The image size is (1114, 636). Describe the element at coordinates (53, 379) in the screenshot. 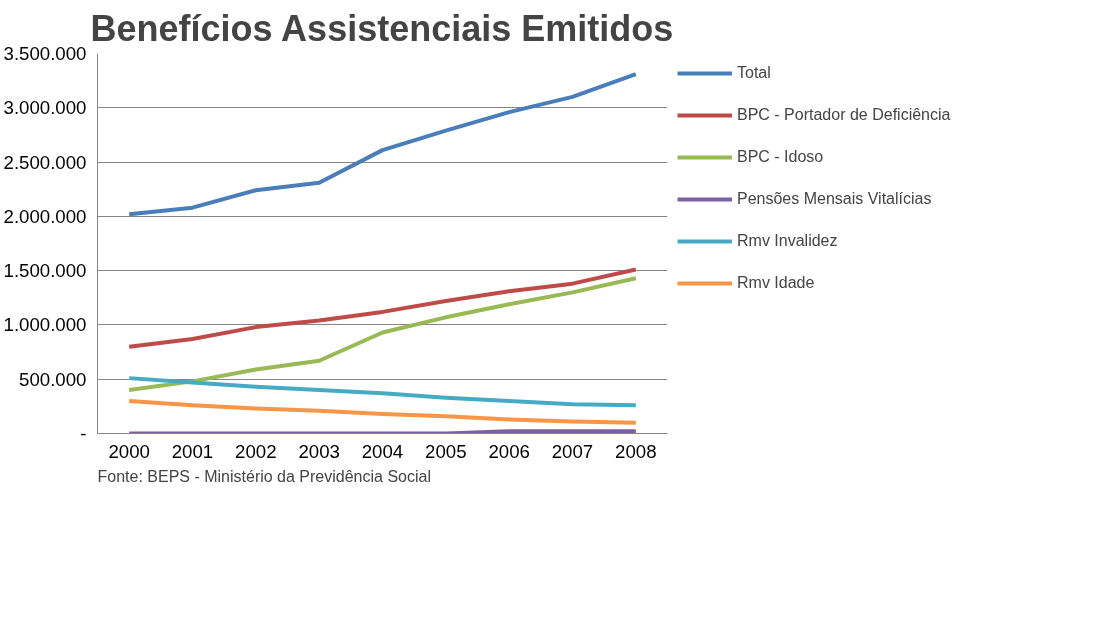

I see `y-tick-label: 500.000` at that location.